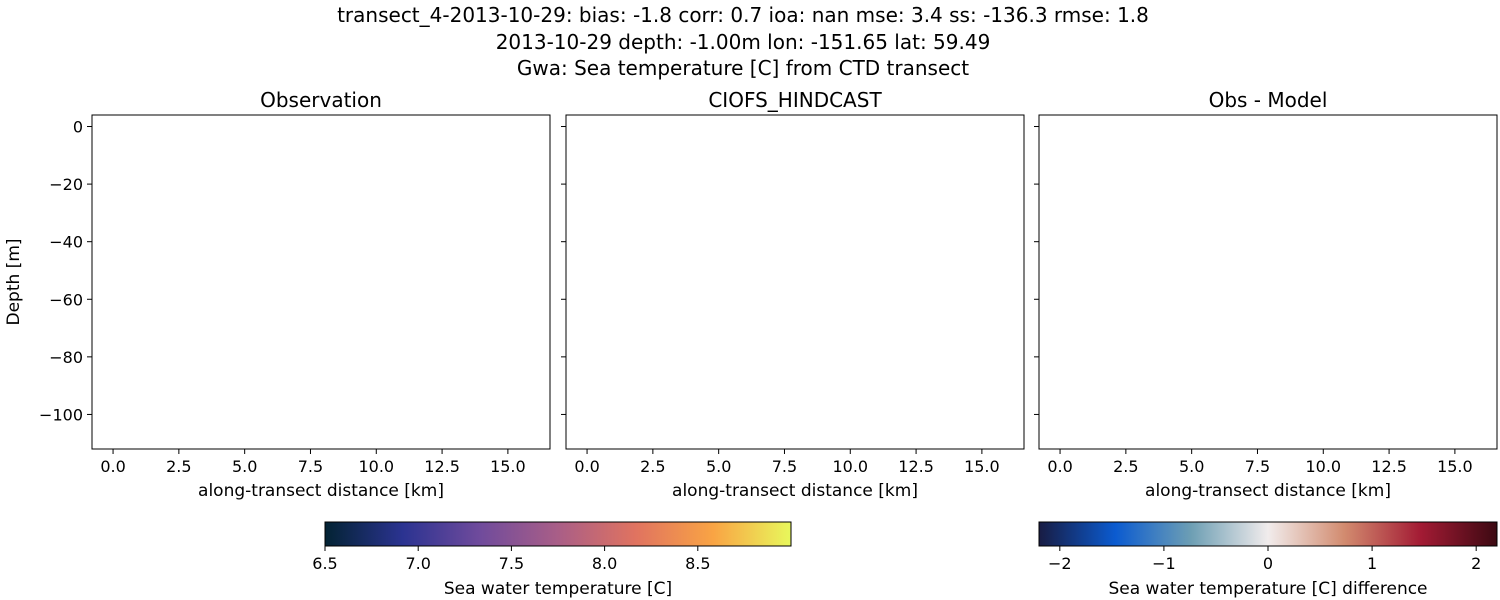  What do you see at coordinates (552, 560) in the screenshot?
I see `temperature-colorbar: 6.5 7.0 7.5 8.0 8.5 Sea water temperature [C]` at bounding box center [552, 560].